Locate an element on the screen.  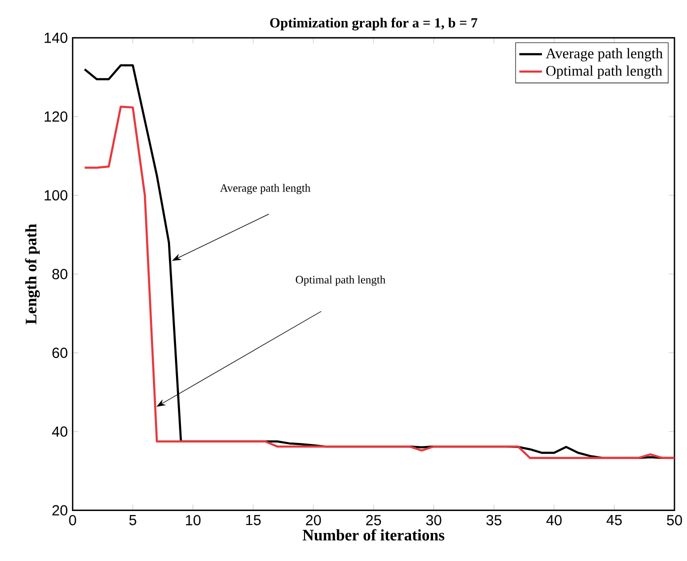
x-tick-label: 0 is located at coordinates (72, 520).